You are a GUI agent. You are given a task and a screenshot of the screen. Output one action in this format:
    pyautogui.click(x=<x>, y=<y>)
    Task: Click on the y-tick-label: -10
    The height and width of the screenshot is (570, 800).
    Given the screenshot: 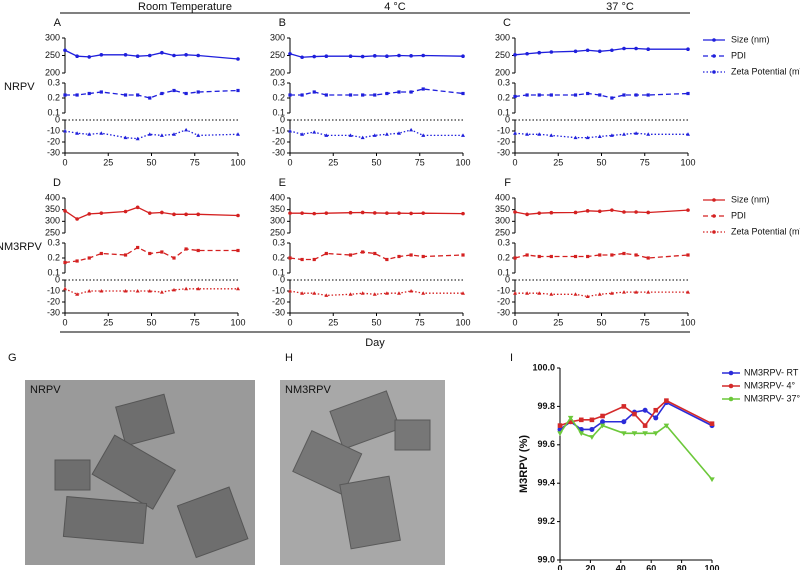 What is the action you would take?
    pyautogui.click(x=503, y=290)
    